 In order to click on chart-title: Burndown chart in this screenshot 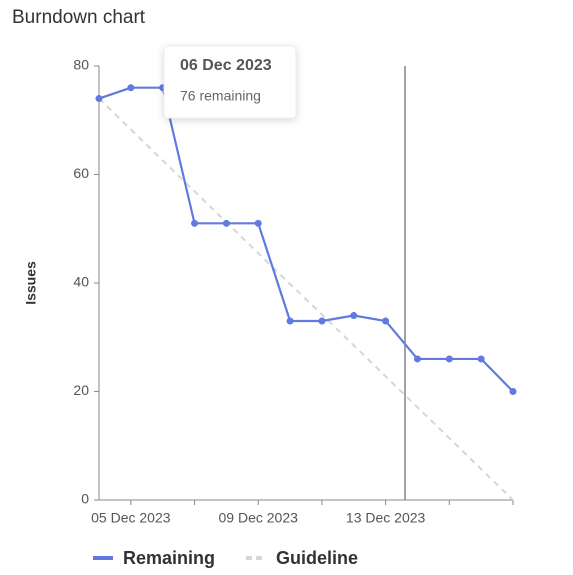, I will do `click(79, 17)`.